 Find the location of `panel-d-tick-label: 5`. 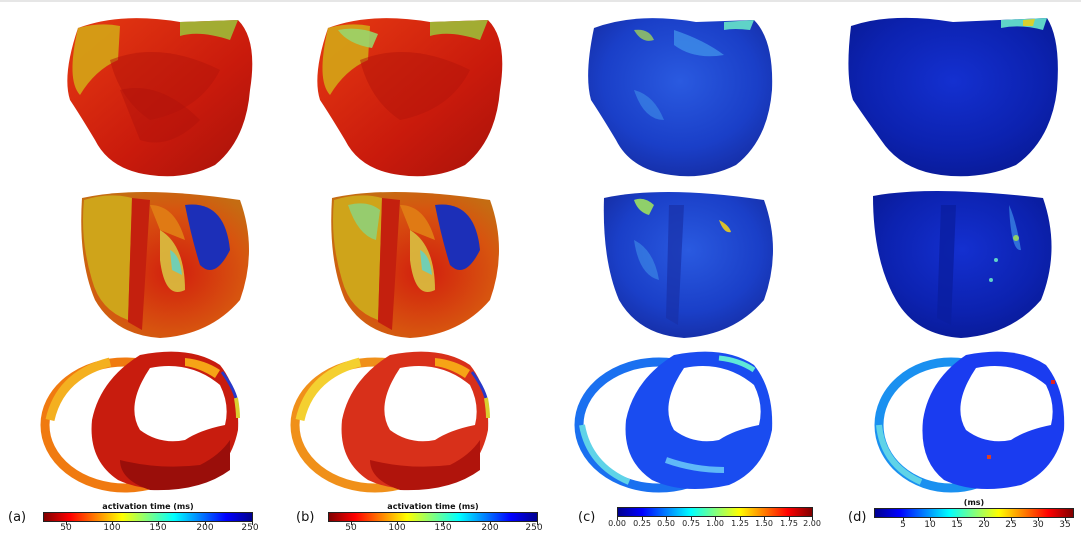

panel-d-tick-label: 5 is located at coordinates (903, 525).